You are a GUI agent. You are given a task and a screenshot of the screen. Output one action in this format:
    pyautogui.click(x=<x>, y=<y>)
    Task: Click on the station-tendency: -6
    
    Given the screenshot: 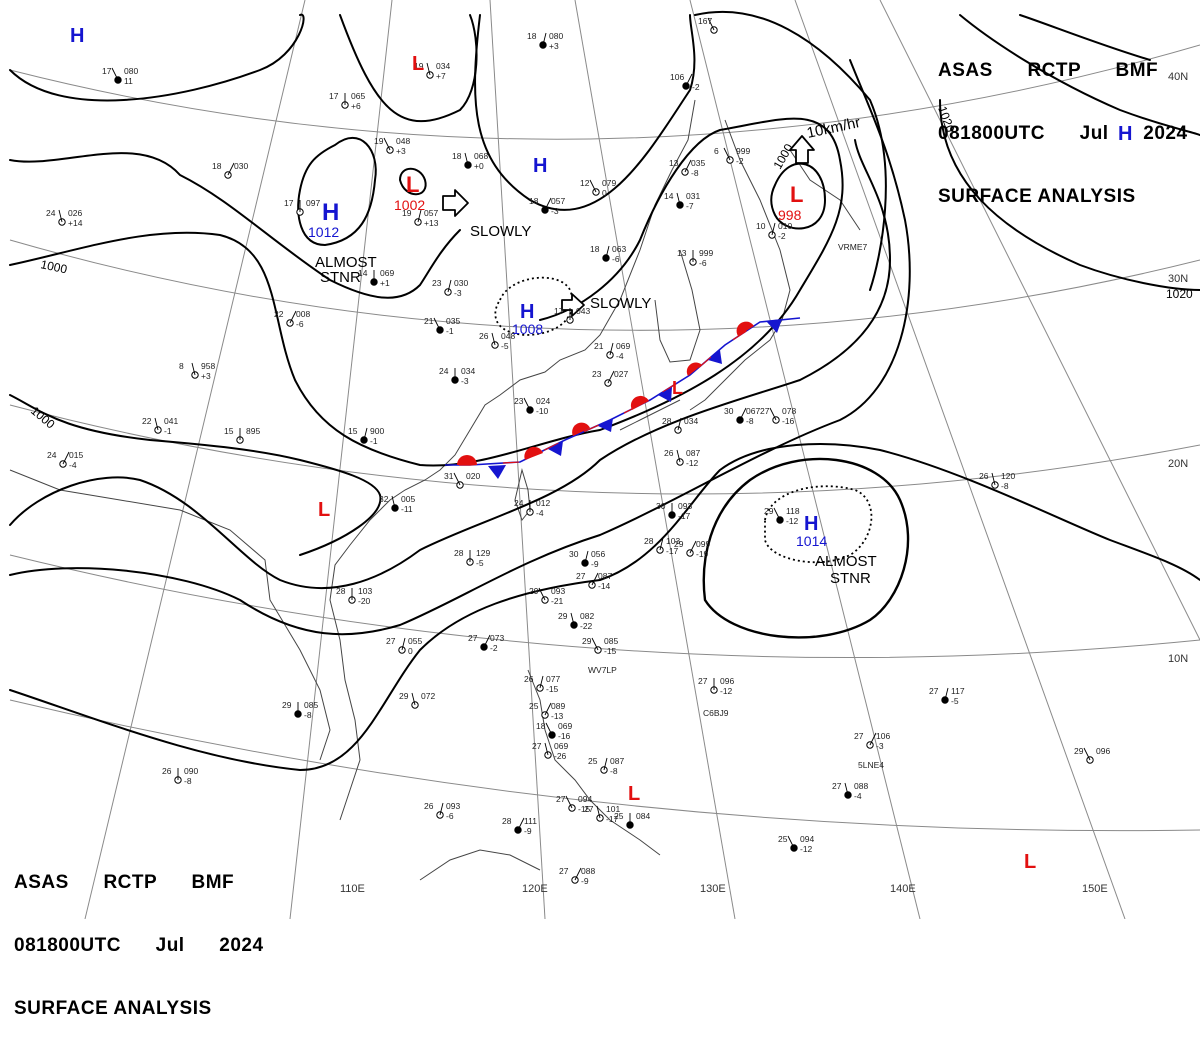 What is the action you would take?
    pyautogui.click(x=703, y=263)
    